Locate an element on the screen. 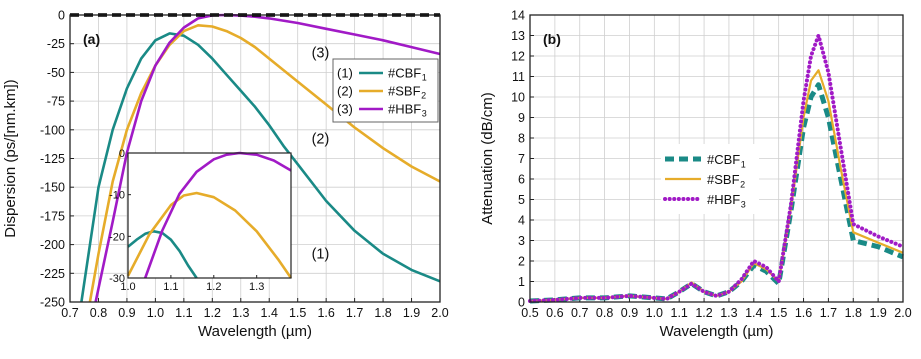 This screenshot has height=359, width=921. y-tick-label: -75 is located at coordinates (56, 102).